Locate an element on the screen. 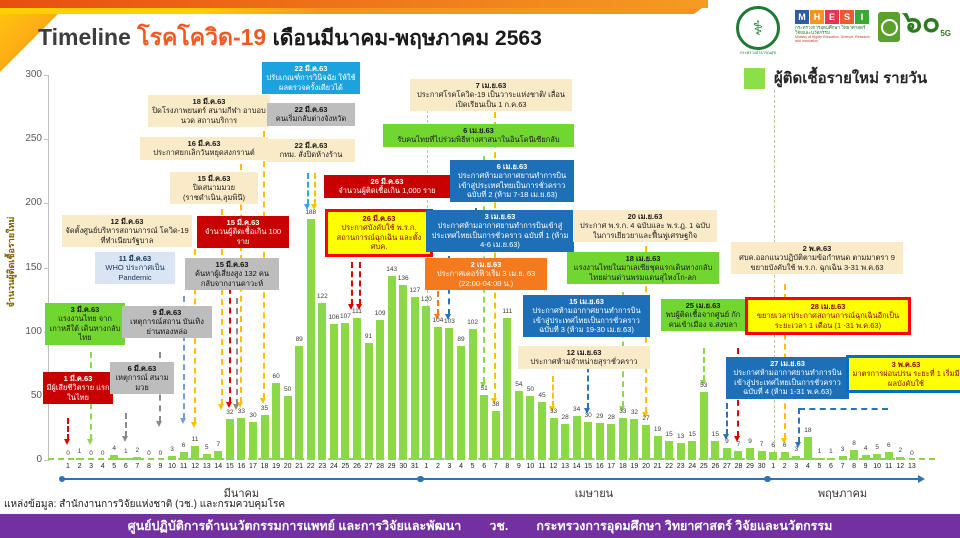 This screenshot has width=960, height=538. bar-value-label: 8 is located at coordinates (854, 443).